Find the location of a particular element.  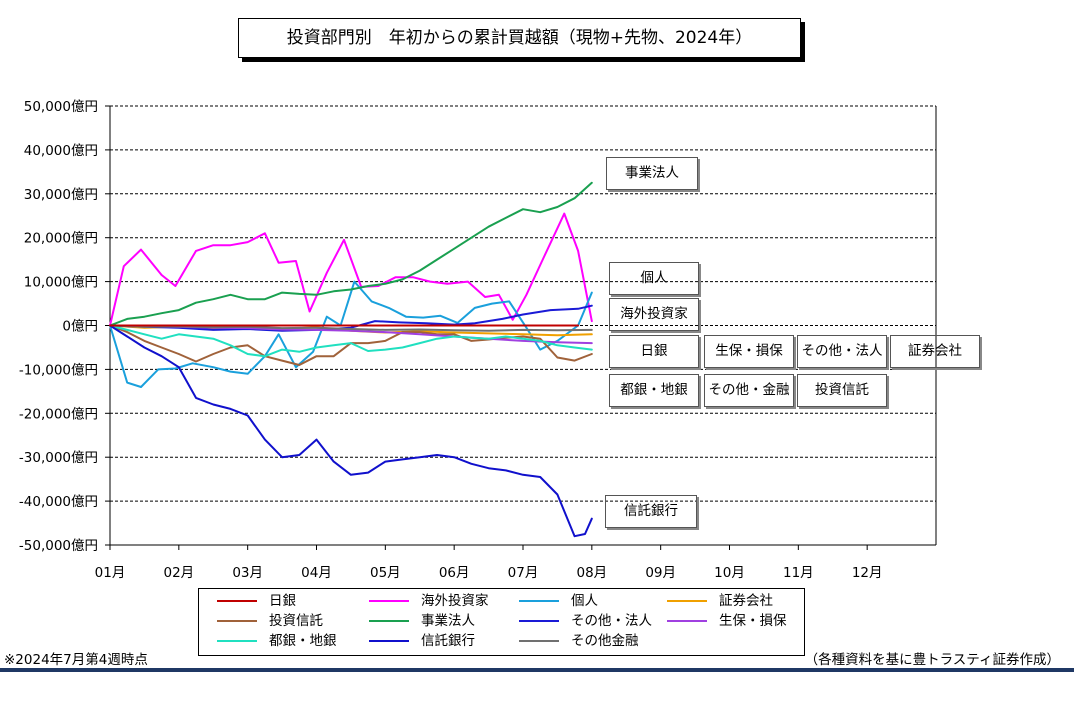

legend-item-kojin: 個人 is located at coordinates (558, 601).